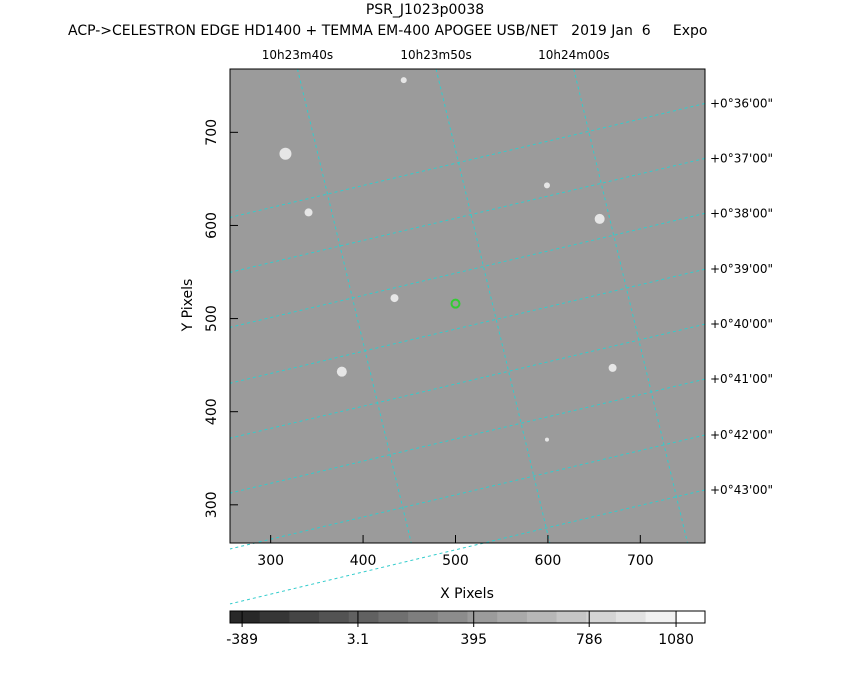 Image resolution: width=850 pixels, height=680 pixels. Describe the element at coordinates (640, 561) in the screenshot. I see `x-tick-label: 700` at that location.